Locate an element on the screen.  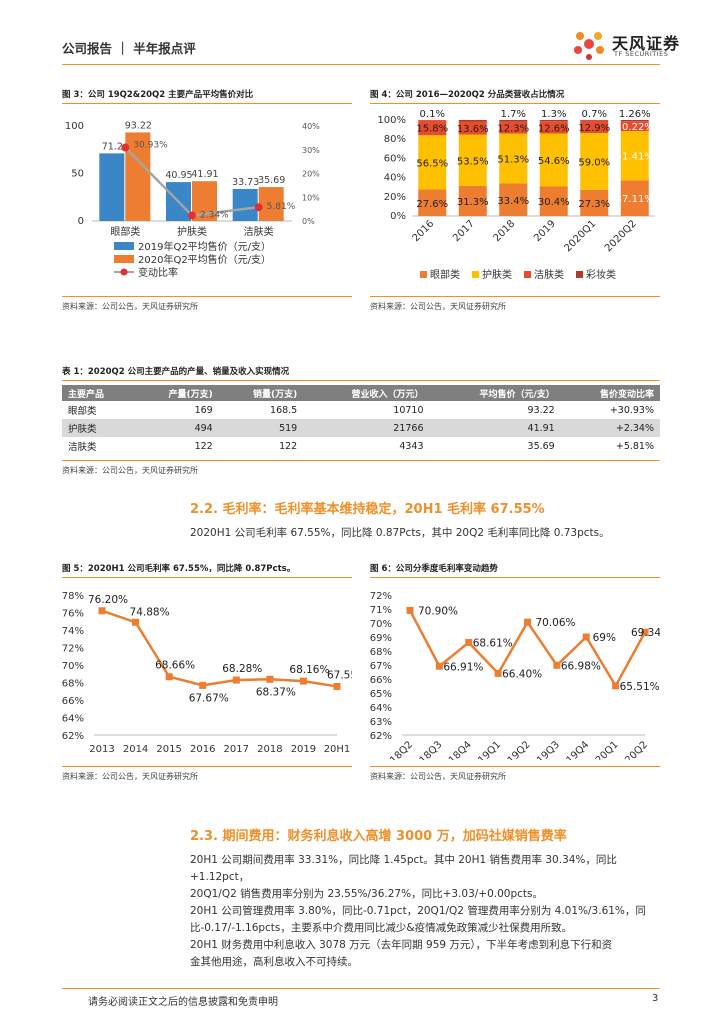
bar-value-label: 35.69 is located at coordinates (271, 180).